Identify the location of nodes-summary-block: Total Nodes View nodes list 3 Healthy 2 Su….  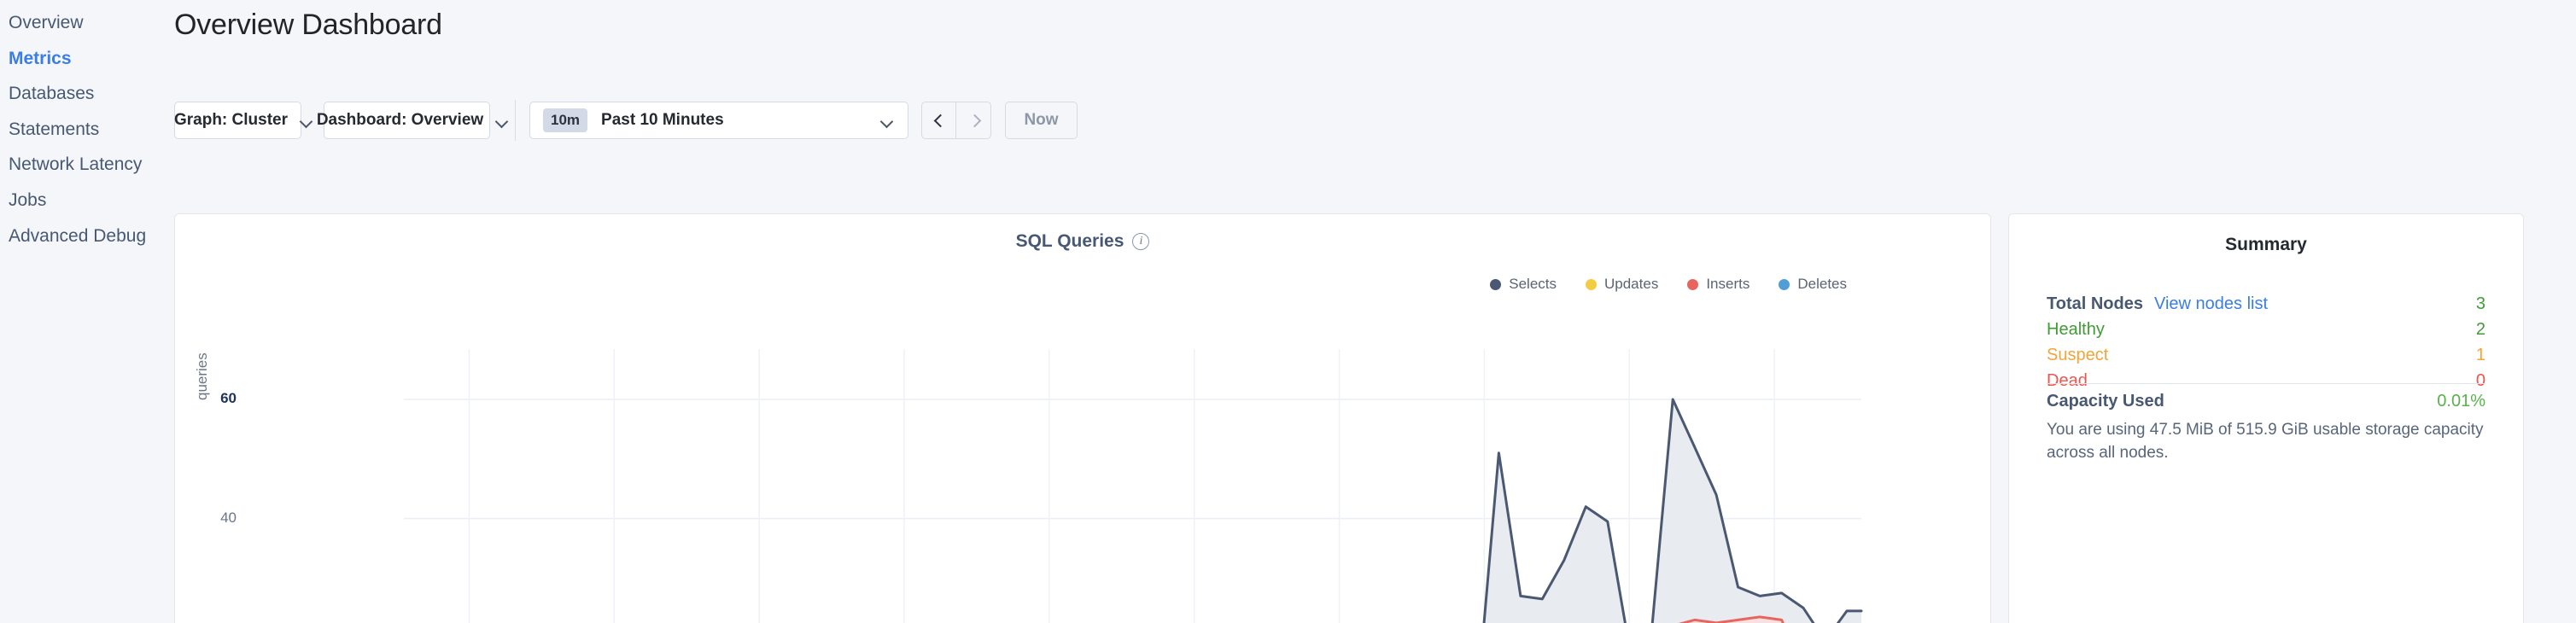
(2266, 342).